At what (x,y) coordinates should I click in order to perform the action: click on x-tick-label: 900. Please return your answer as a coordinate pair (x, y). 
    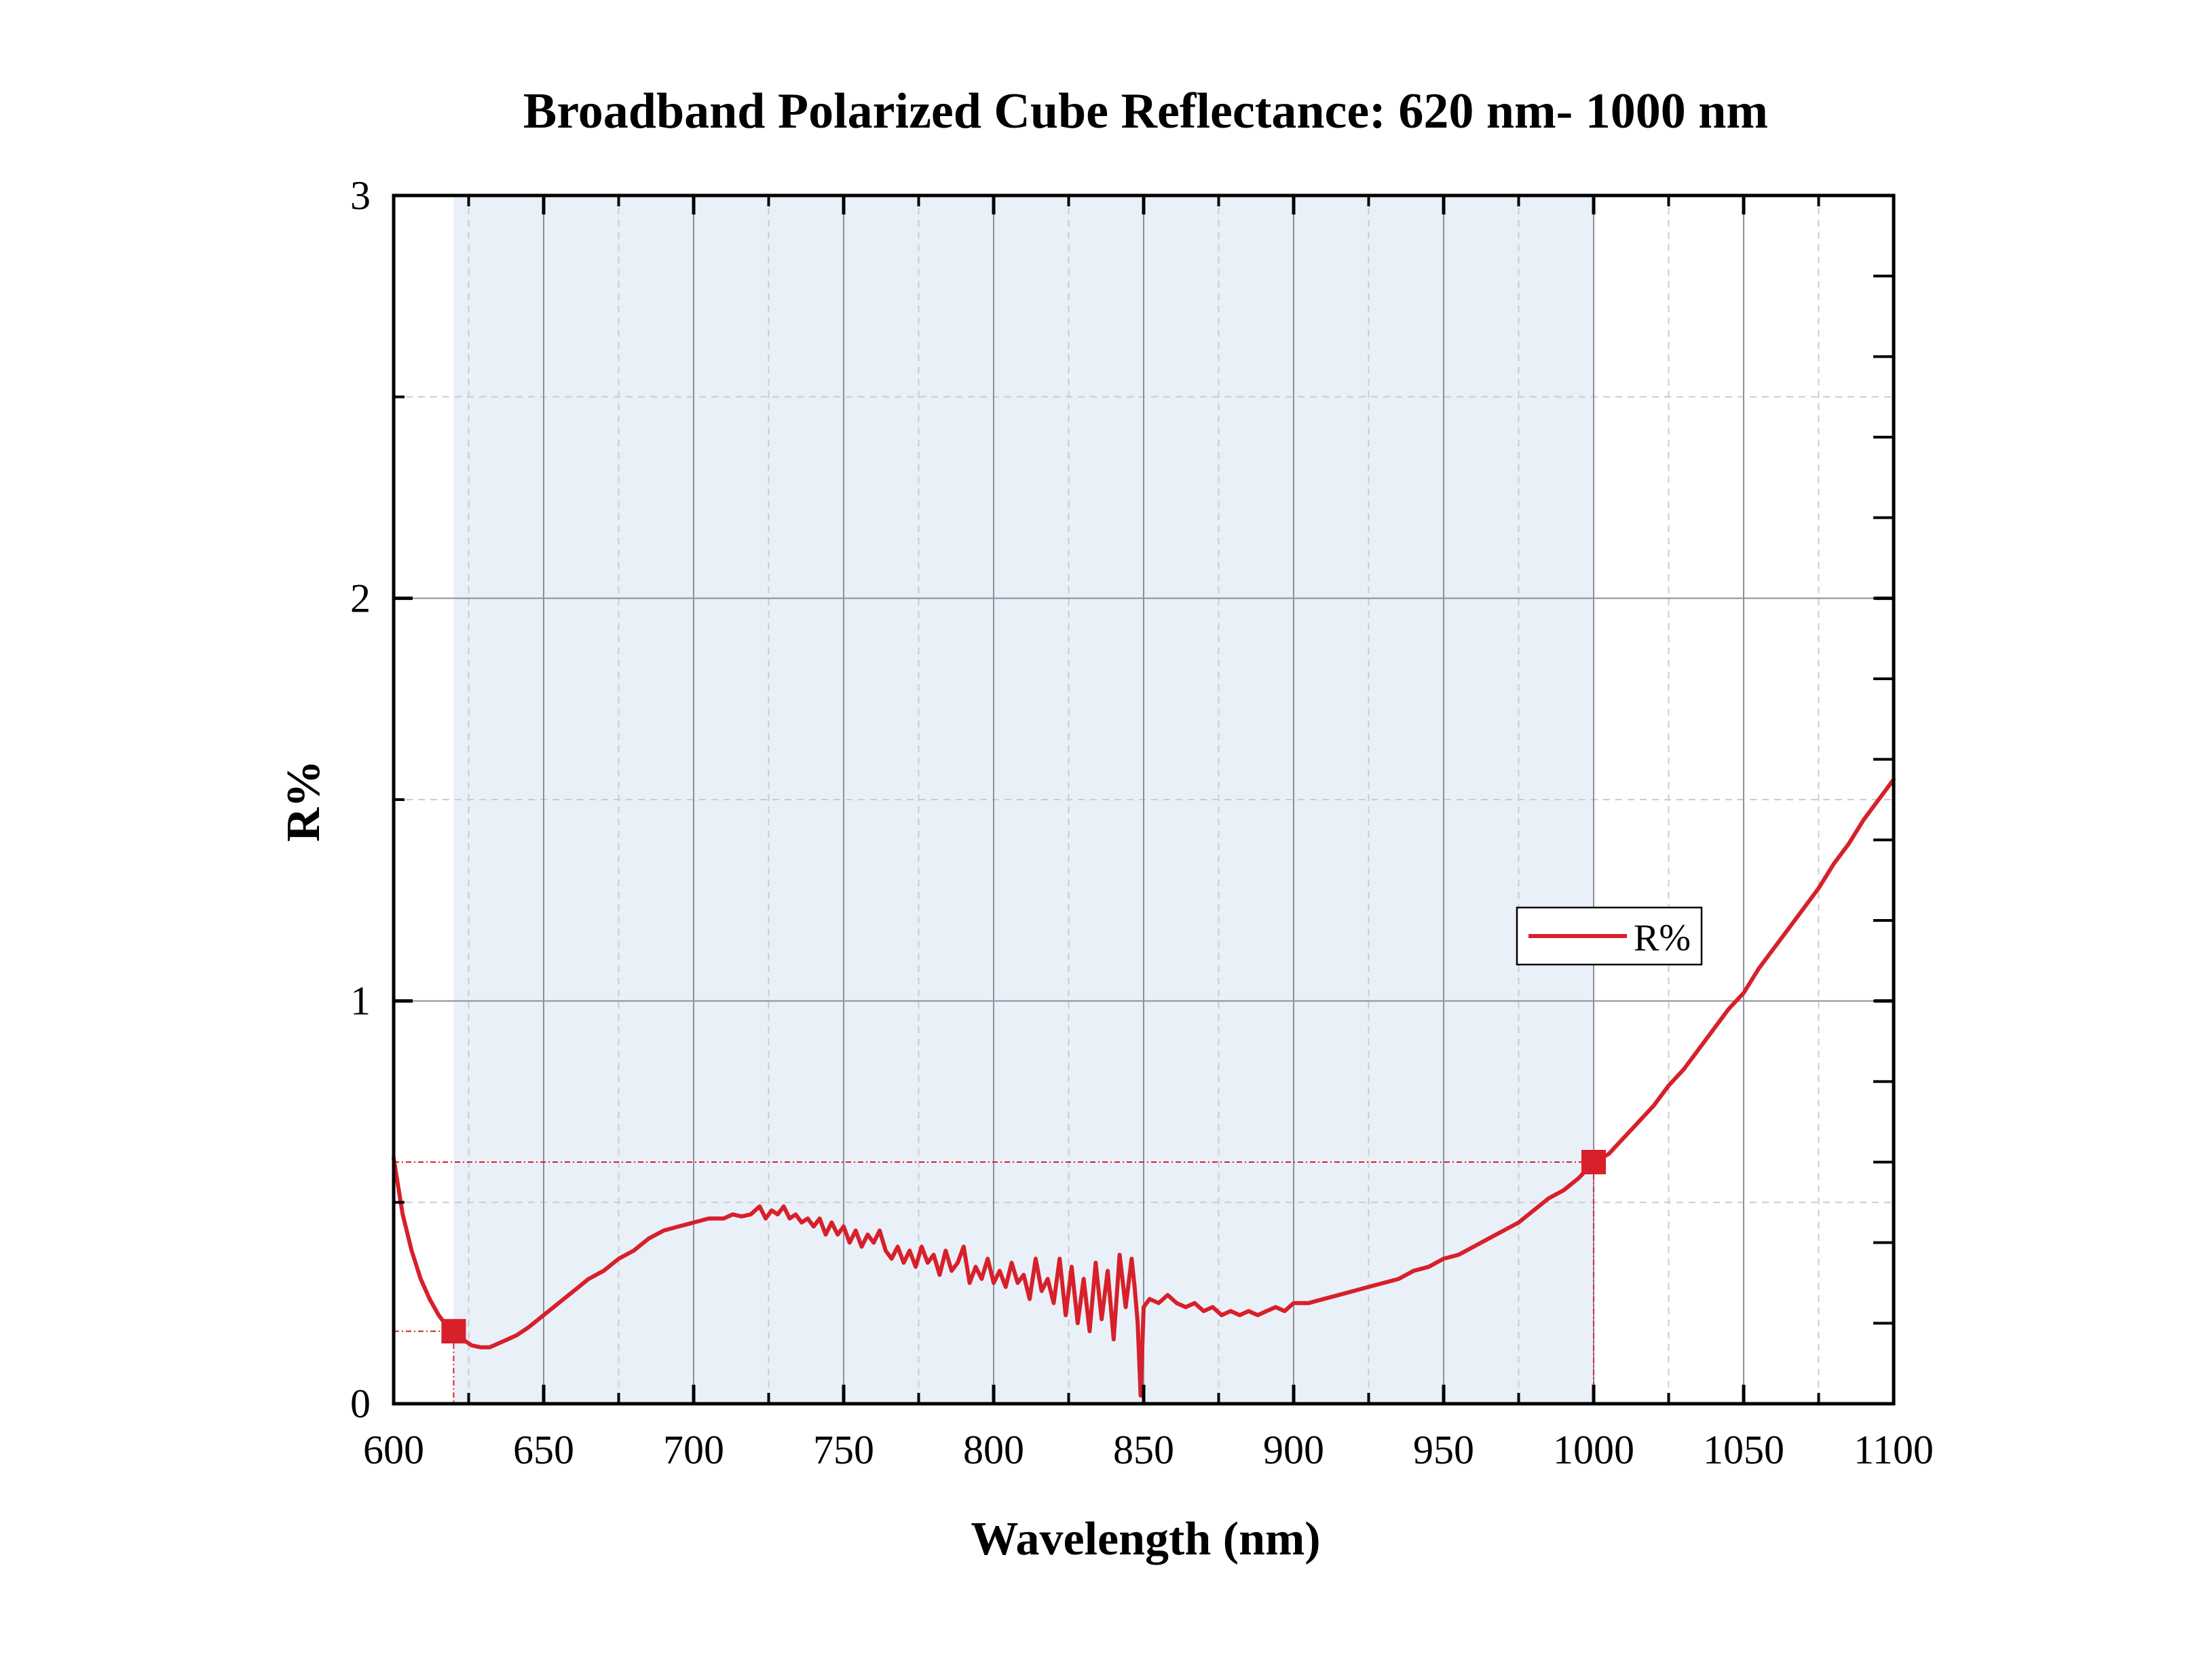
    Looking at the image, I should click on (1293, 1450).